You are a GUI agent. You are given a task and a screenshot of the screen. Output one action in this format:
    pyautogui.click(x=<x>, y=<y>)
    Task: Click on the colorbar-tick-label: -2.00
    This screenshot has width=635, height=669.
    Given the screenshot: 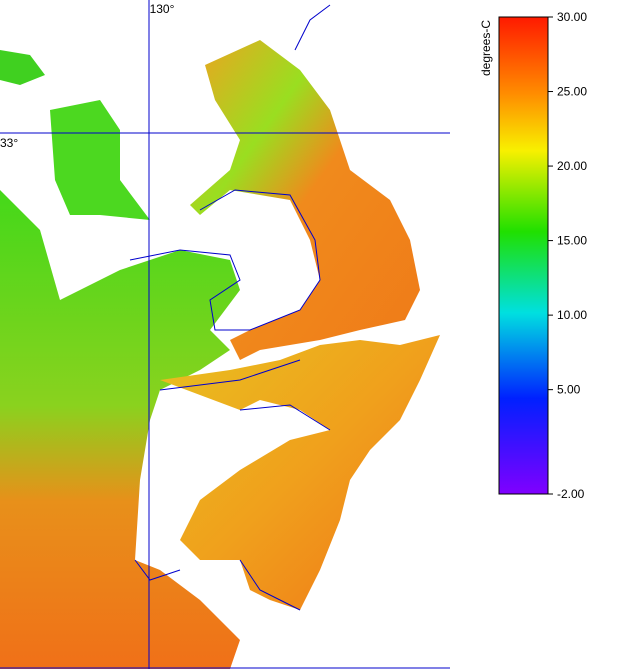 What is the action you would take?
    pyautogui.click(x=571, y=494)
    